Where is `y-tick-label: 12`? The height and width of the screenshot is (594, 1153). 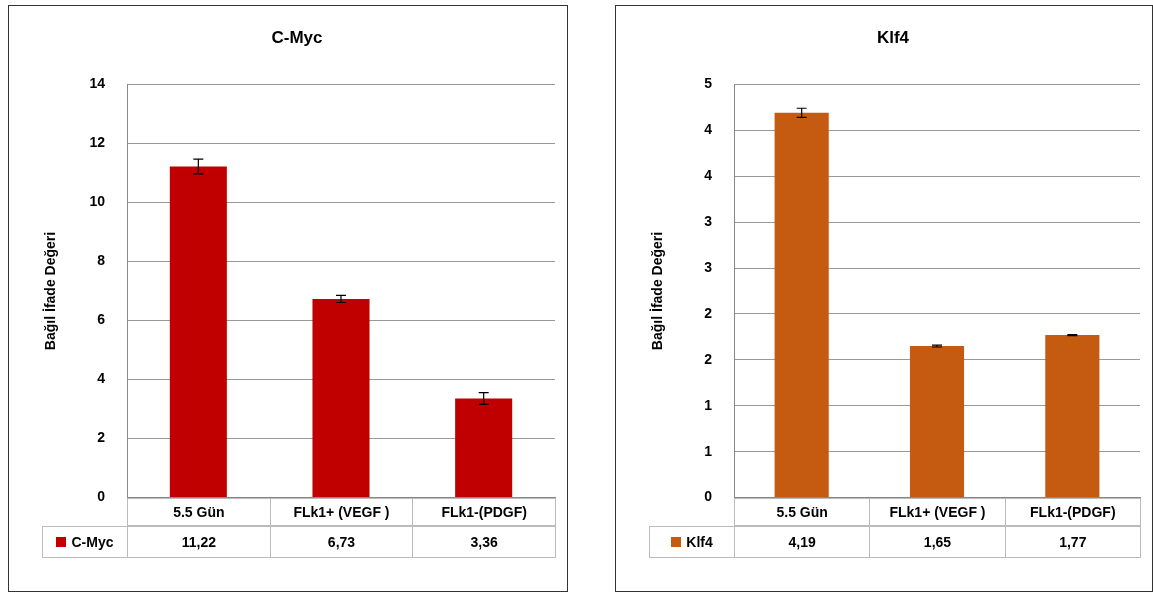 y-tick-label: 12 is located at coordinates (97, 142).